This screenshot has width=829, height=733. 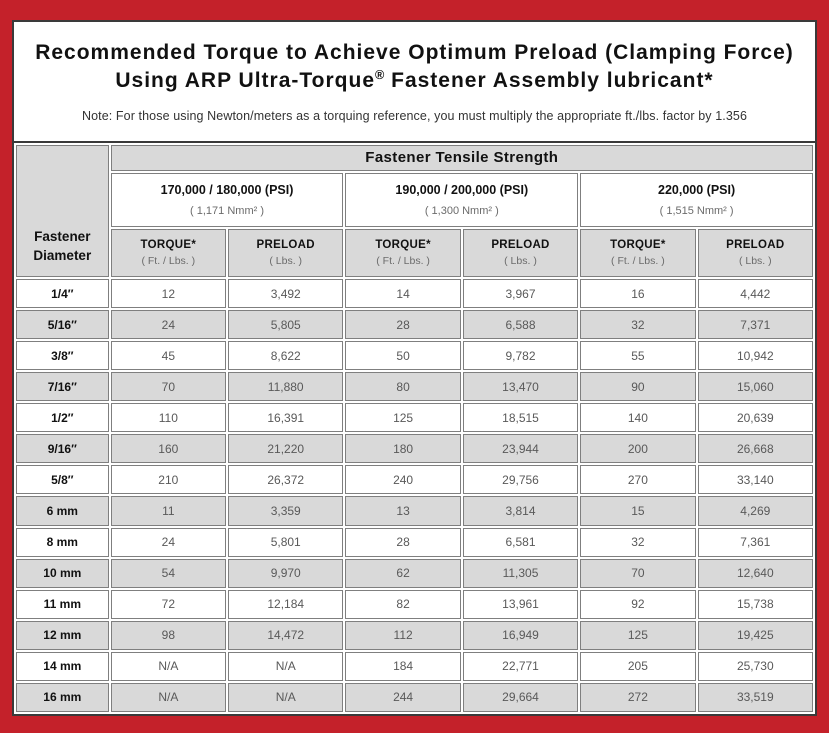 I want to click on preload-value-cell: 3,492, so click(x=286, y=294).